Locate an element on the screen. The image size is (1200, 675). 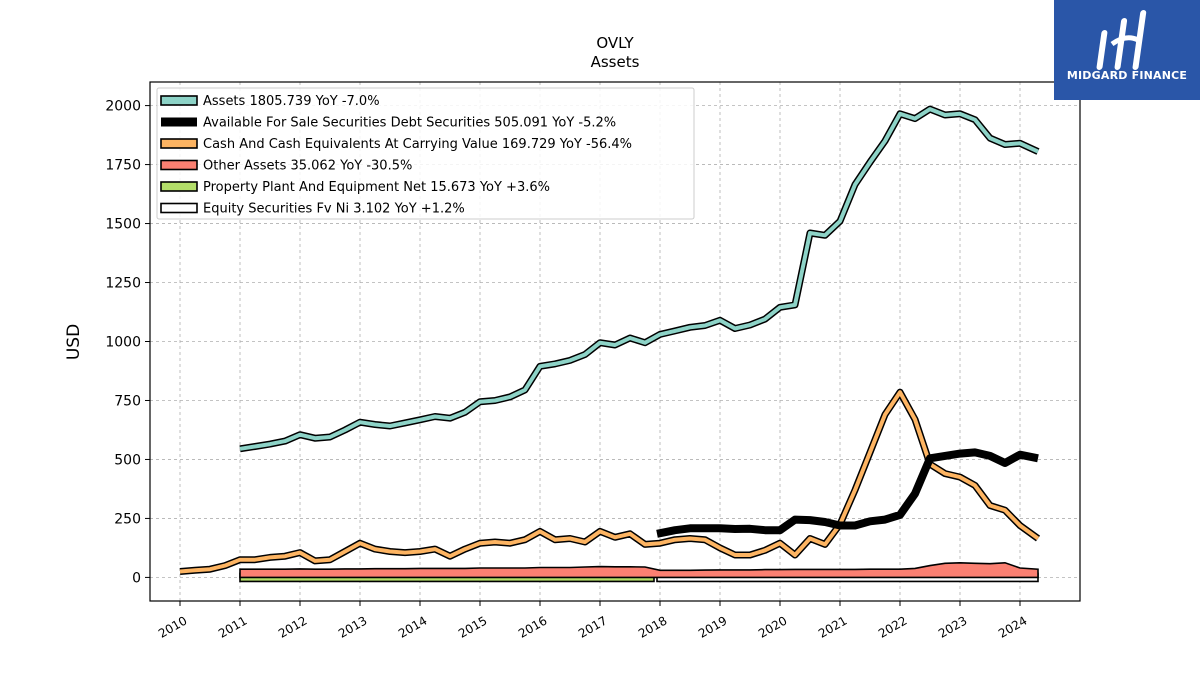
series-line is located at coordinates (847, 493).